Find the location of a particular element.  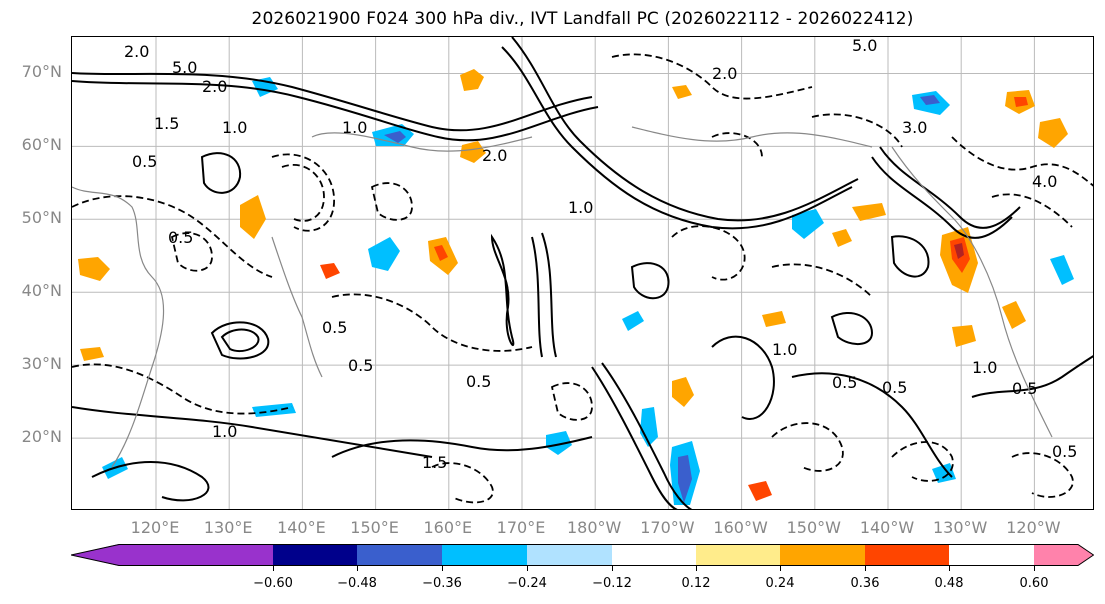

latitude-label: 60°N is located at coordinates (41, 145).